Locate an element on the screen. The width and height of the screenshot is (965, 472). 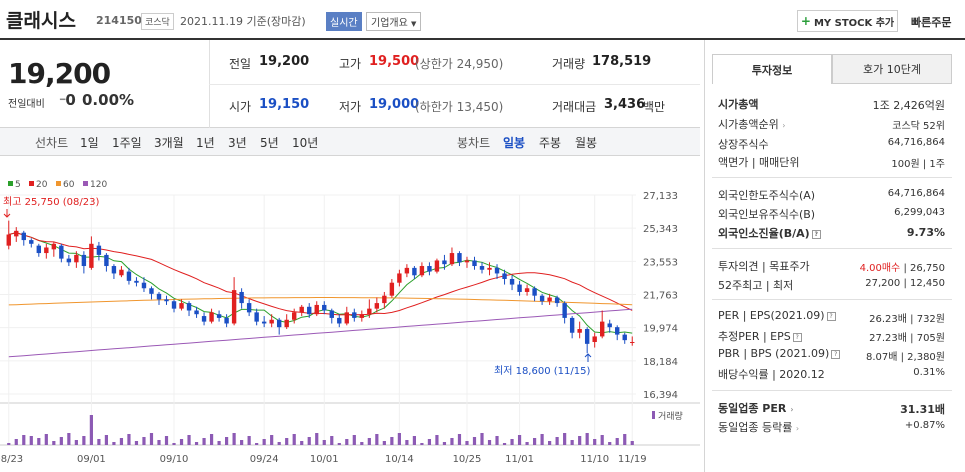
line-chart-label: 선차트 is located at coordinates (52, 143).